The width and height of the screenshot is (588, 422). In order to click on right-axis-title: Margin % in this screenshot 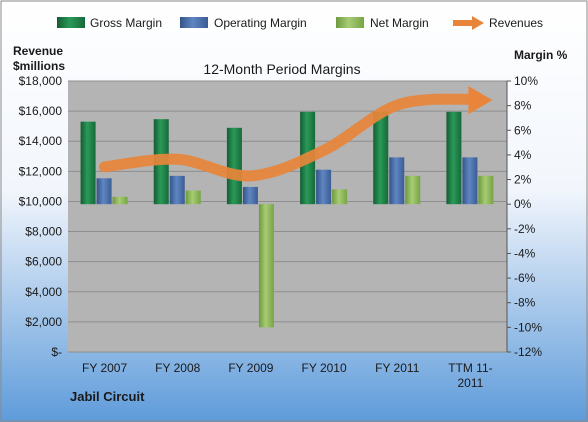, I will do `click(541, 55)`.